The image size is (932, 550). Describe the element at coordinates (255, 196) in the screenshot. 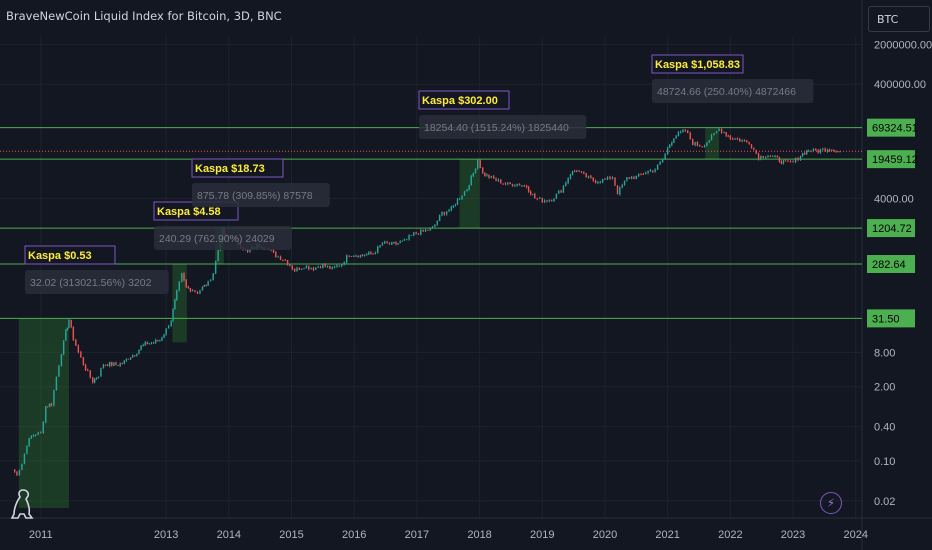

I see `stat-label: 875.78 (309.85%) 87578` at that location.